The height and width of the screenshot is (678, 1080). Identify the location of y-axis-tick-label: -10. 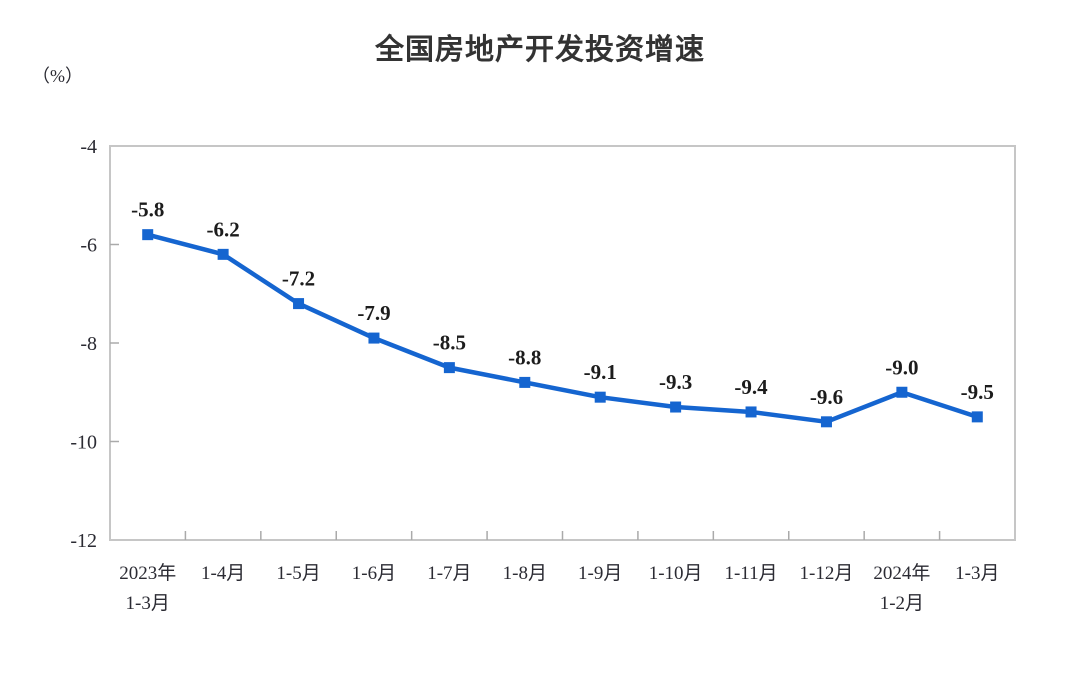
(83, 443).